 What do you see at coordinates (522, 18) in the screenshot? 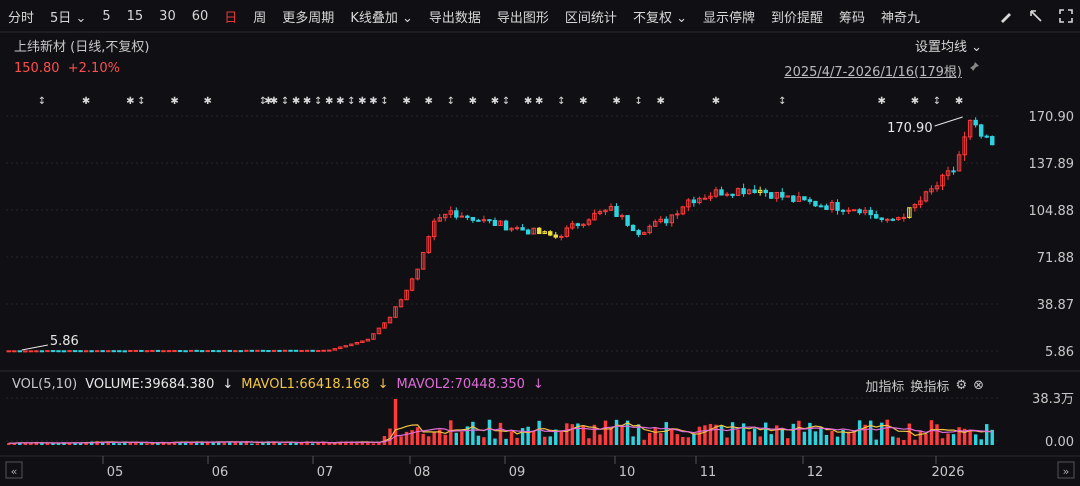
I see `export-image-button: 导出图形` at bounding box center [522, 18].